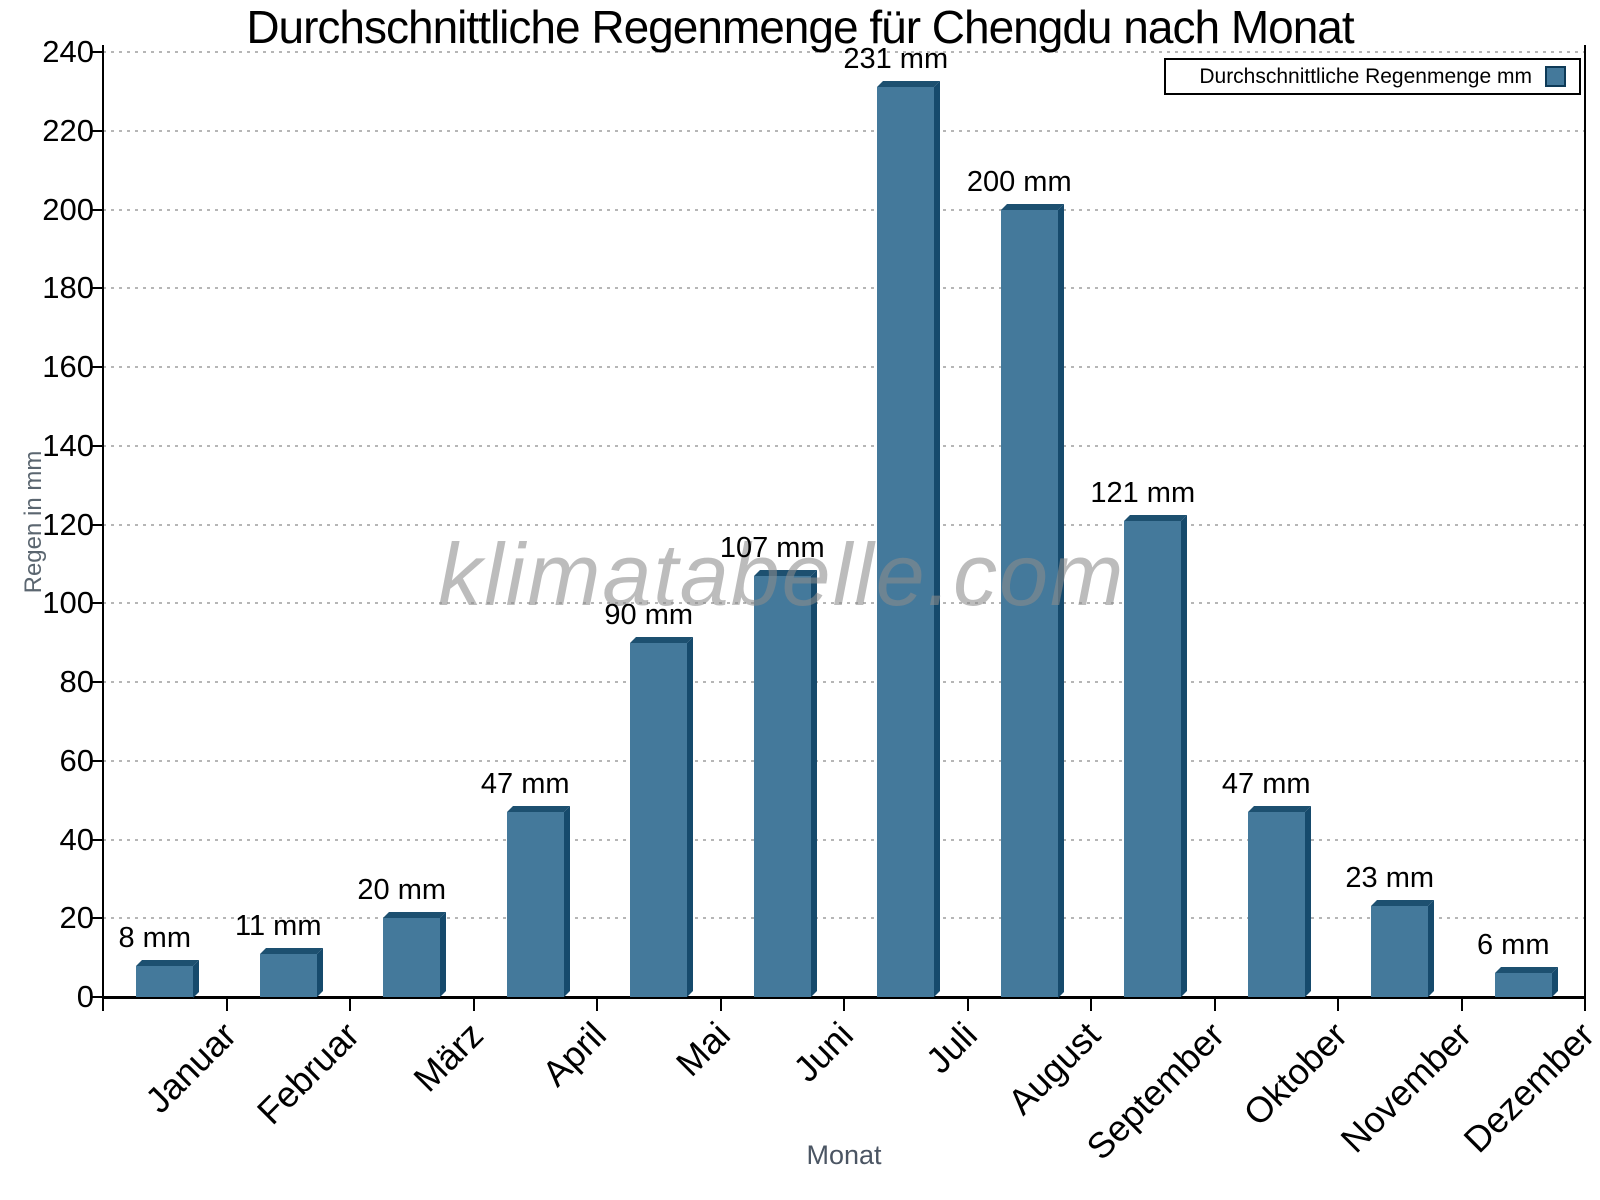 This screenshot has width=1600, height=1200. Describe the element at coordinates (412, 957) in the screenshot. I see `bar-märz` at that location.